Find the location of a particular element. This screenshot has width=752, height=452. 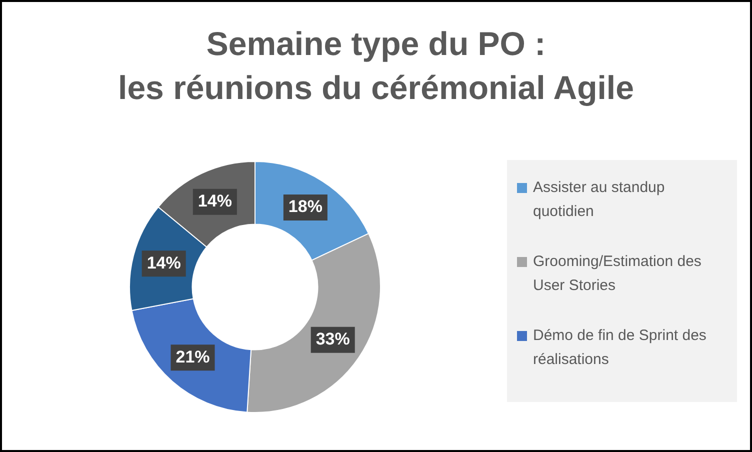

data-label: 33% is located at coordinates (333, 339).